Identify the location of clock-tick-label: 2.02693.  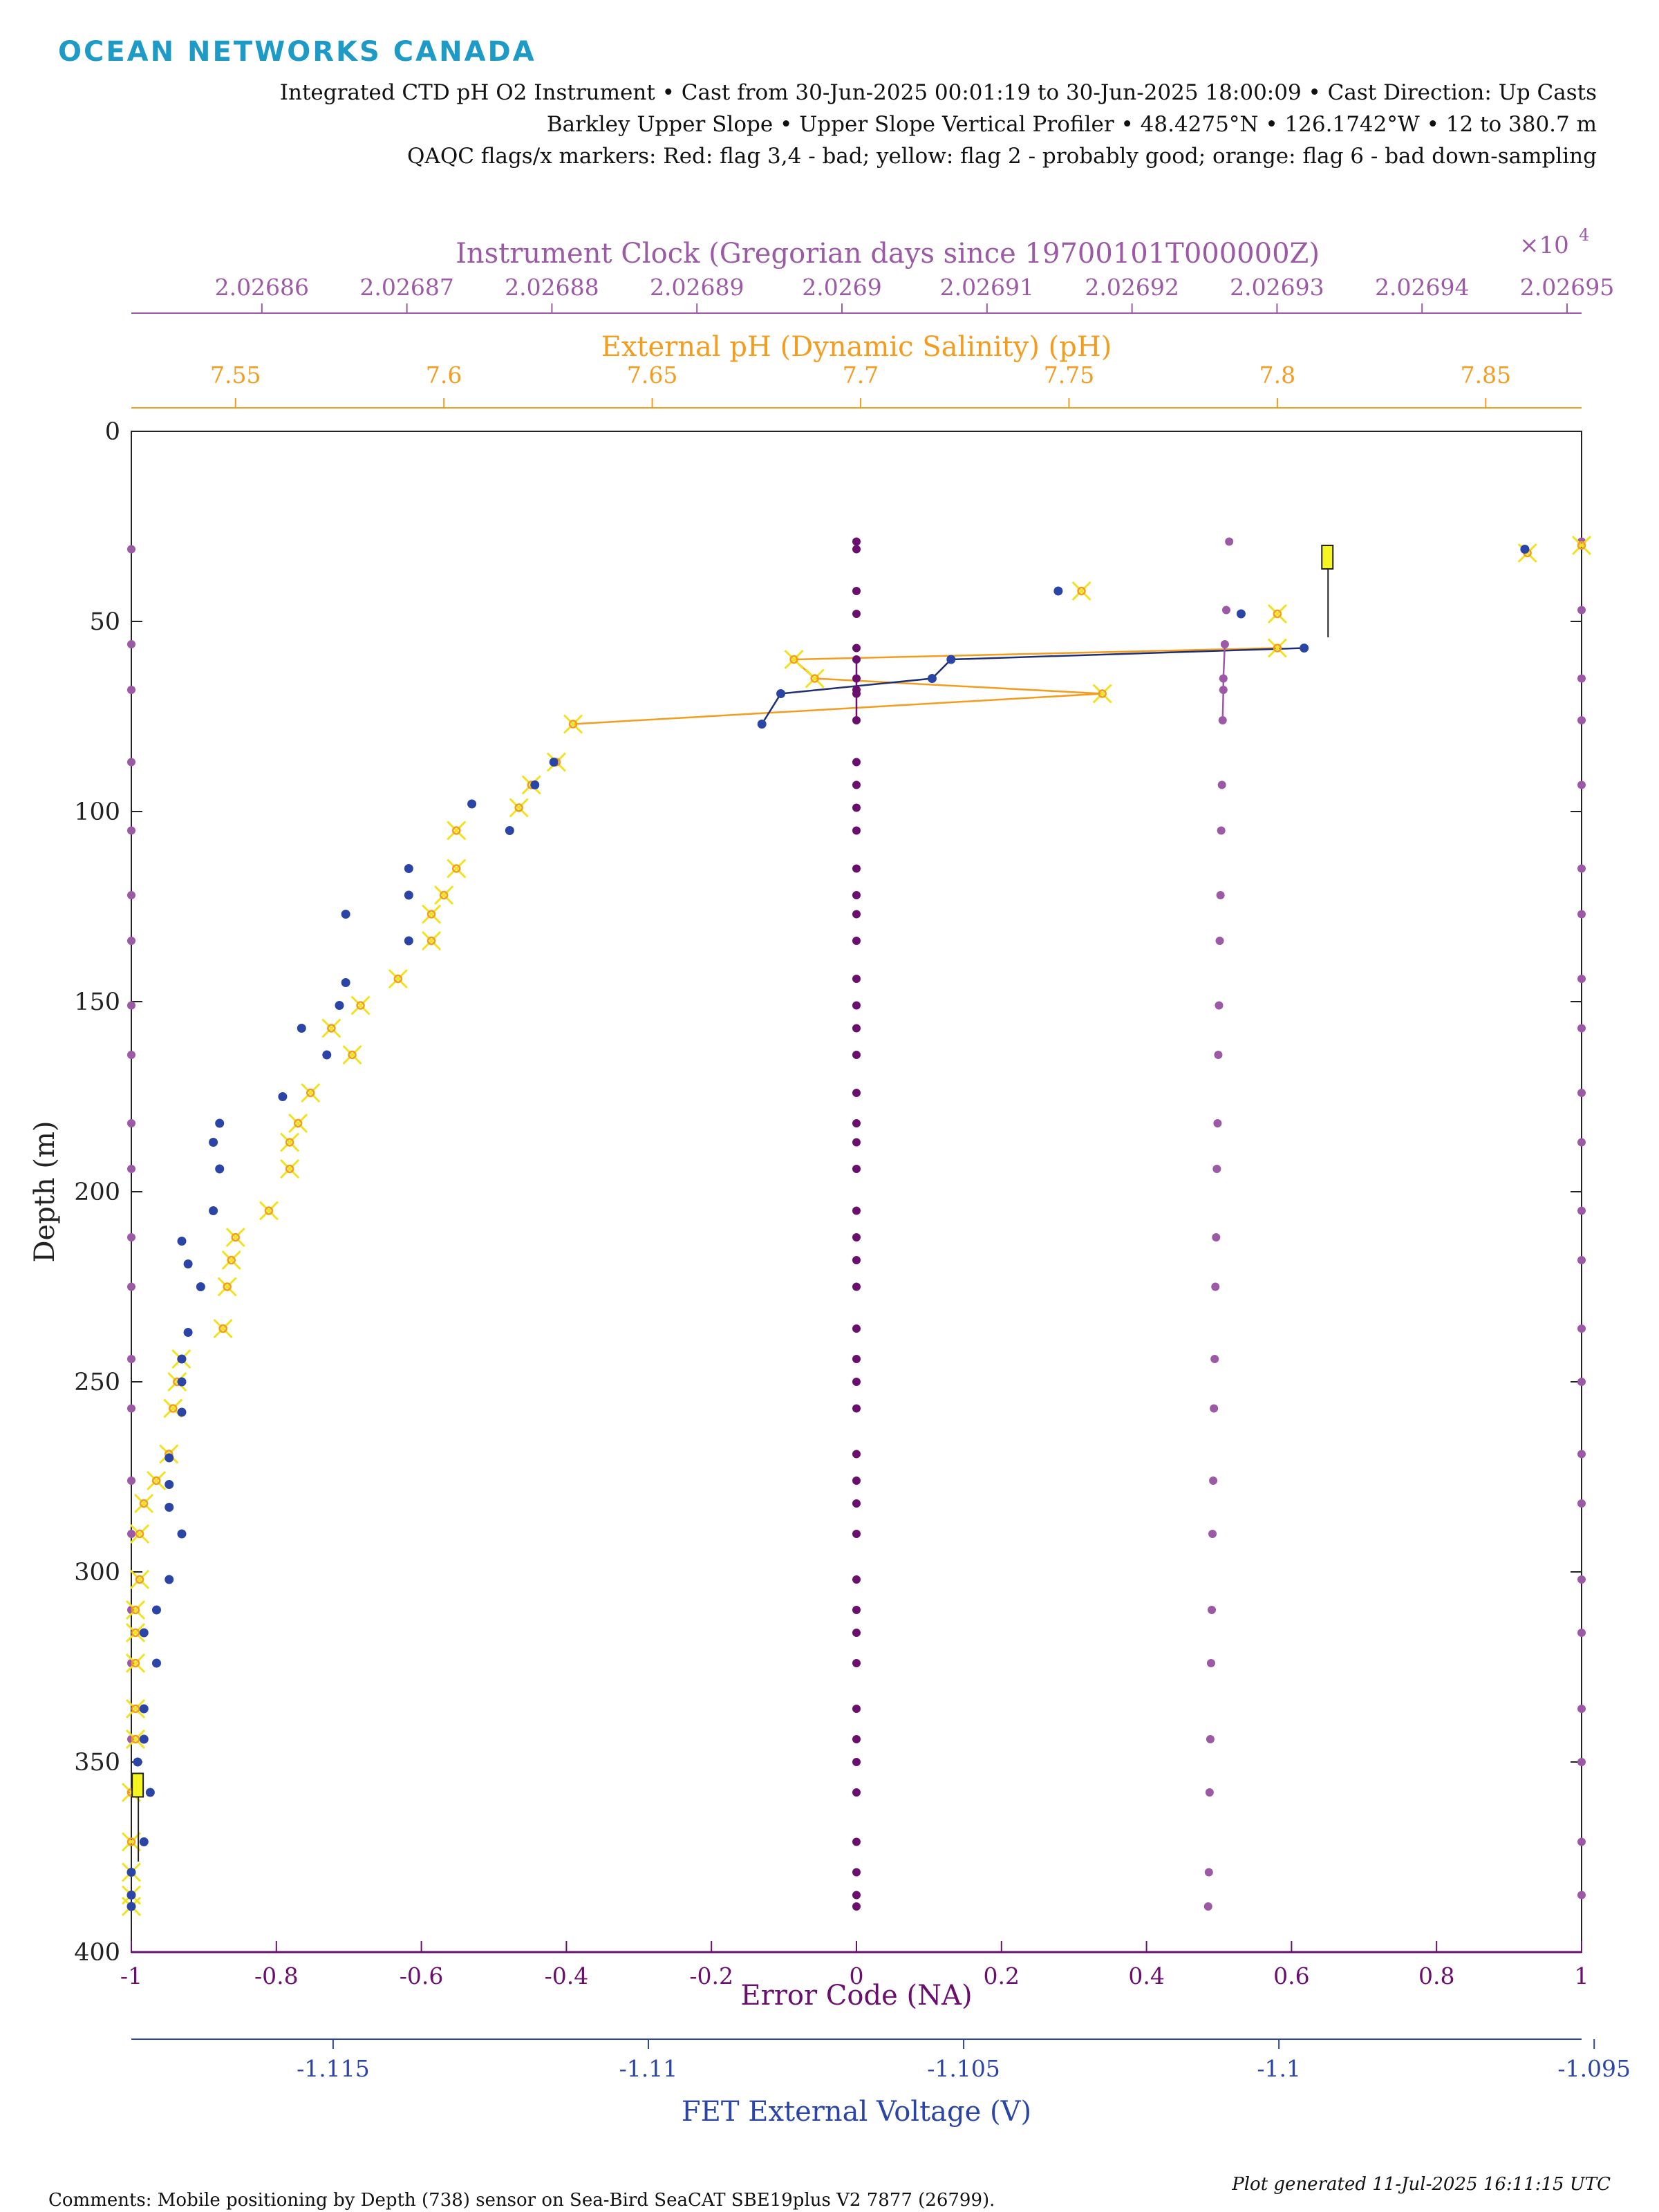
(1277, 287).